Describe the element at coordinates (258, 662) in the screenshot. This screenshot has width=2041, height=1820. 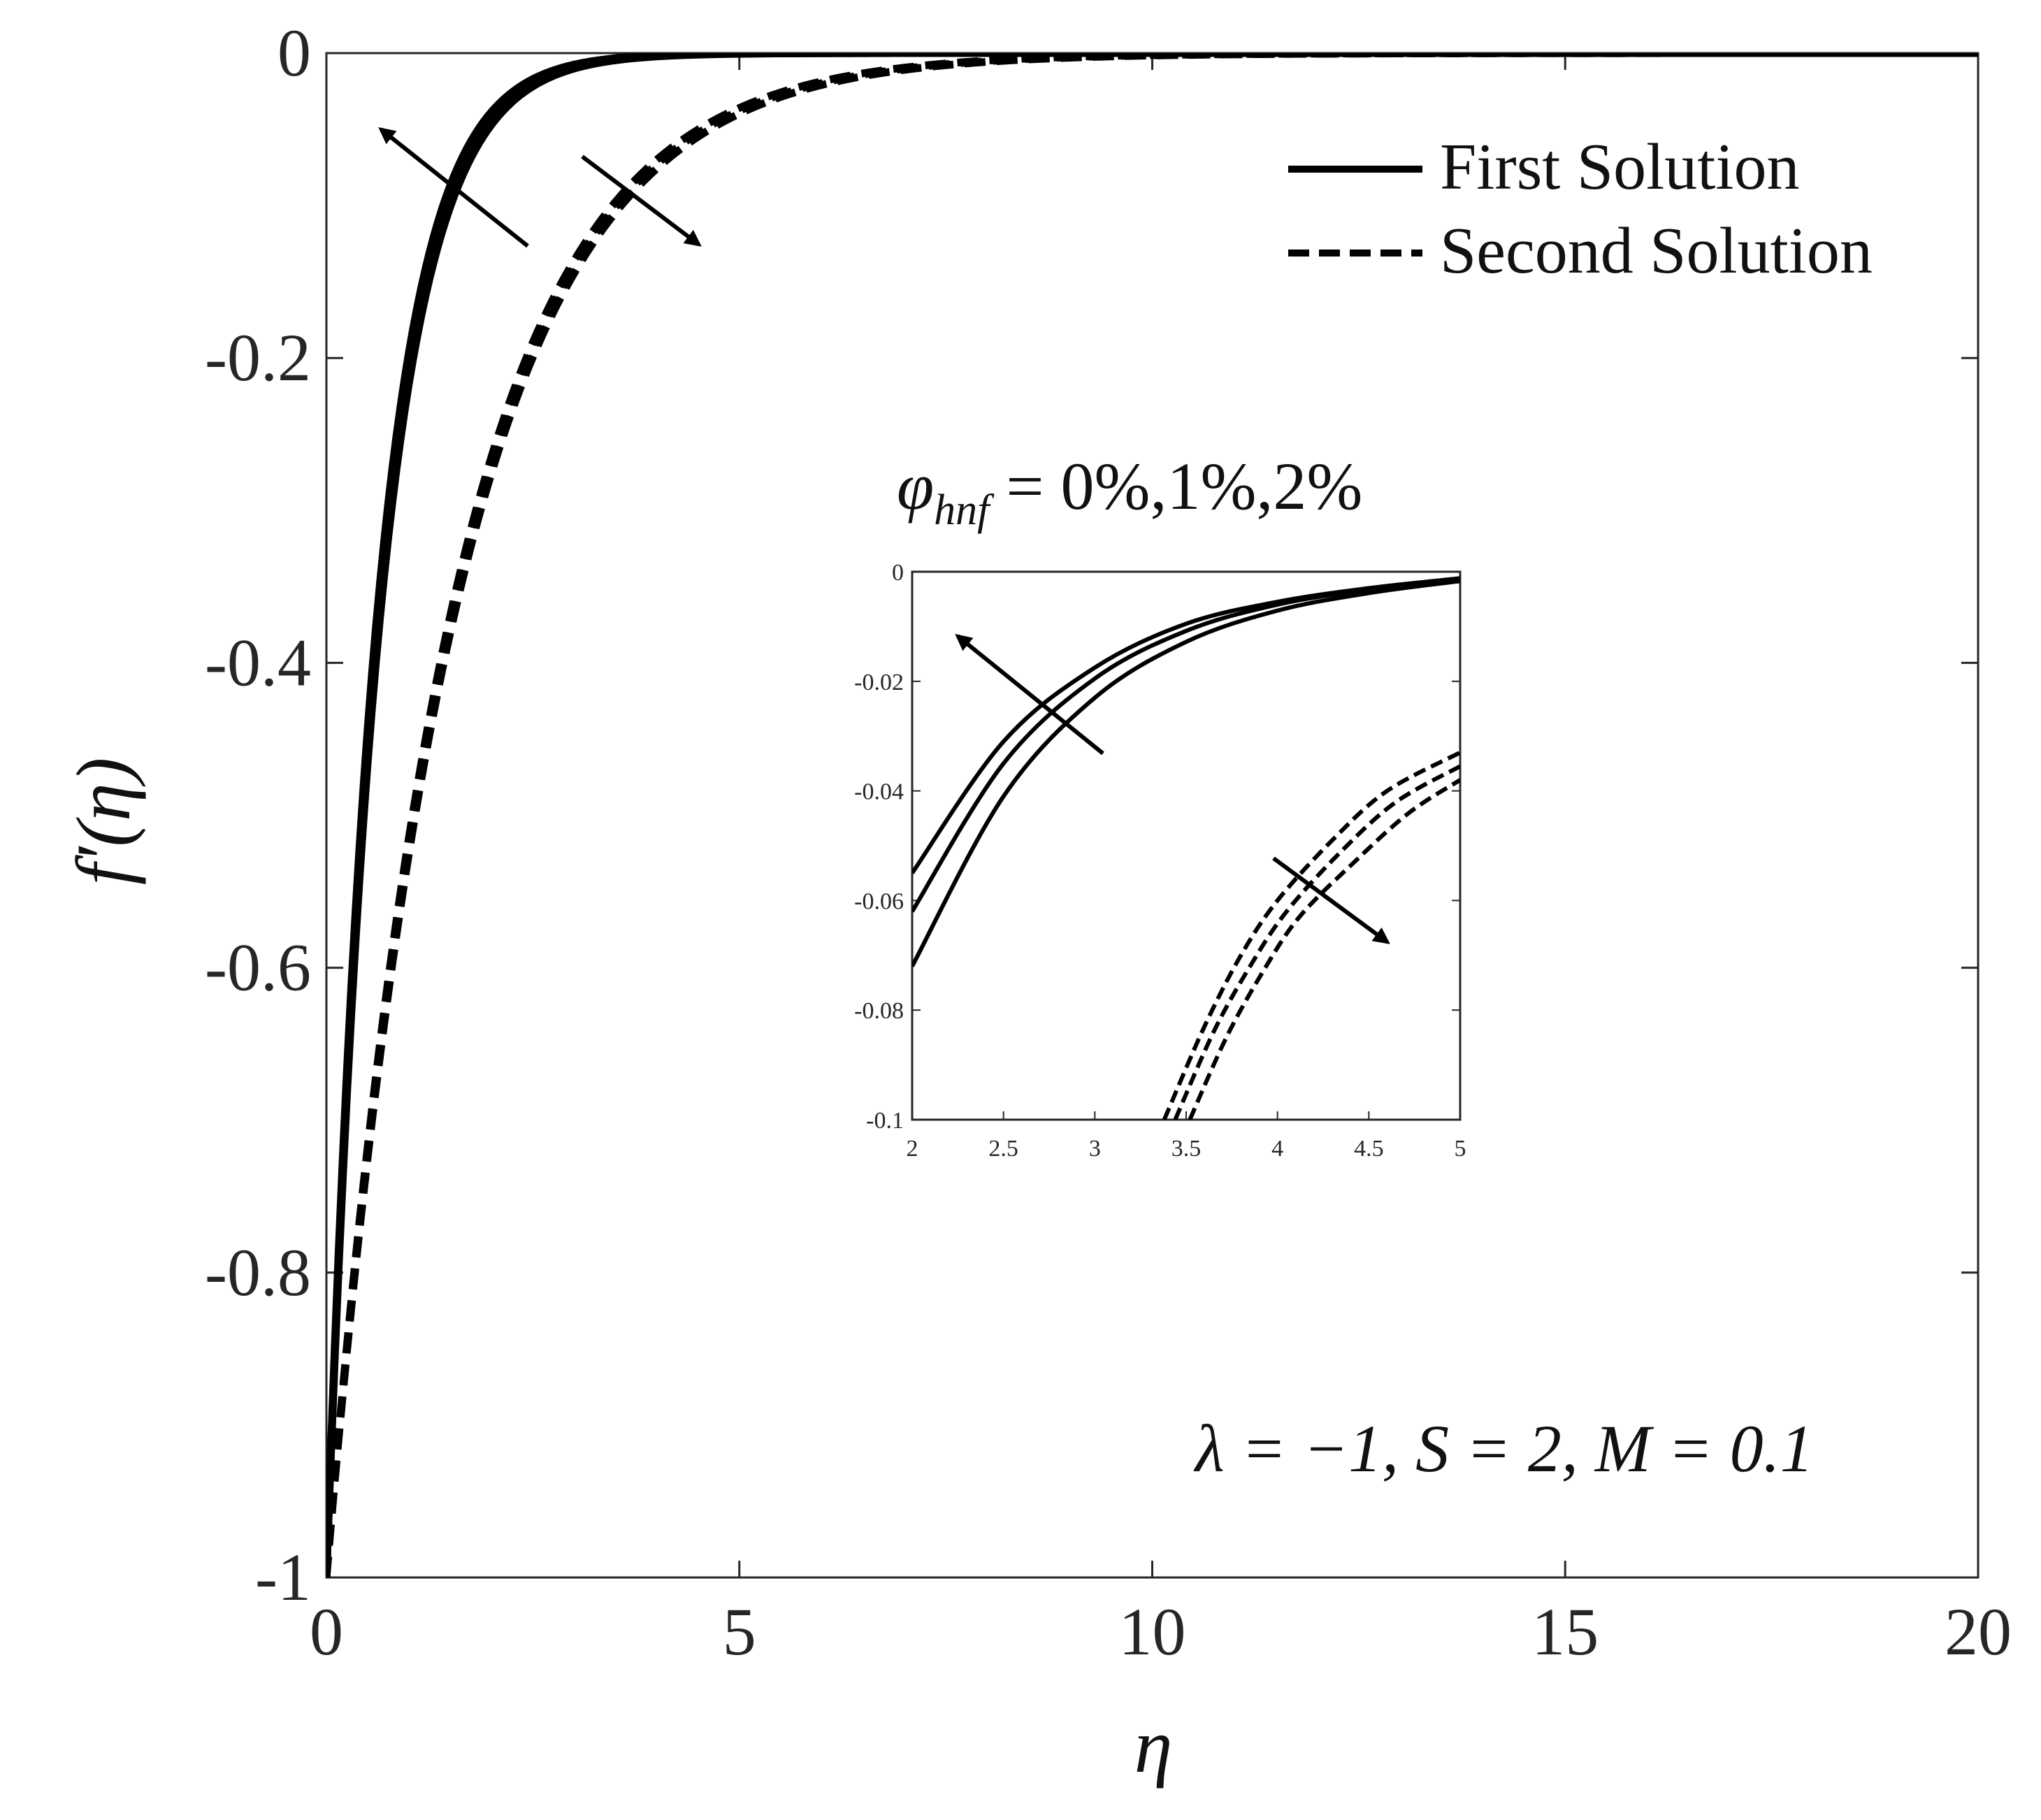
I see `y-tick-label: -0.4` at that location.